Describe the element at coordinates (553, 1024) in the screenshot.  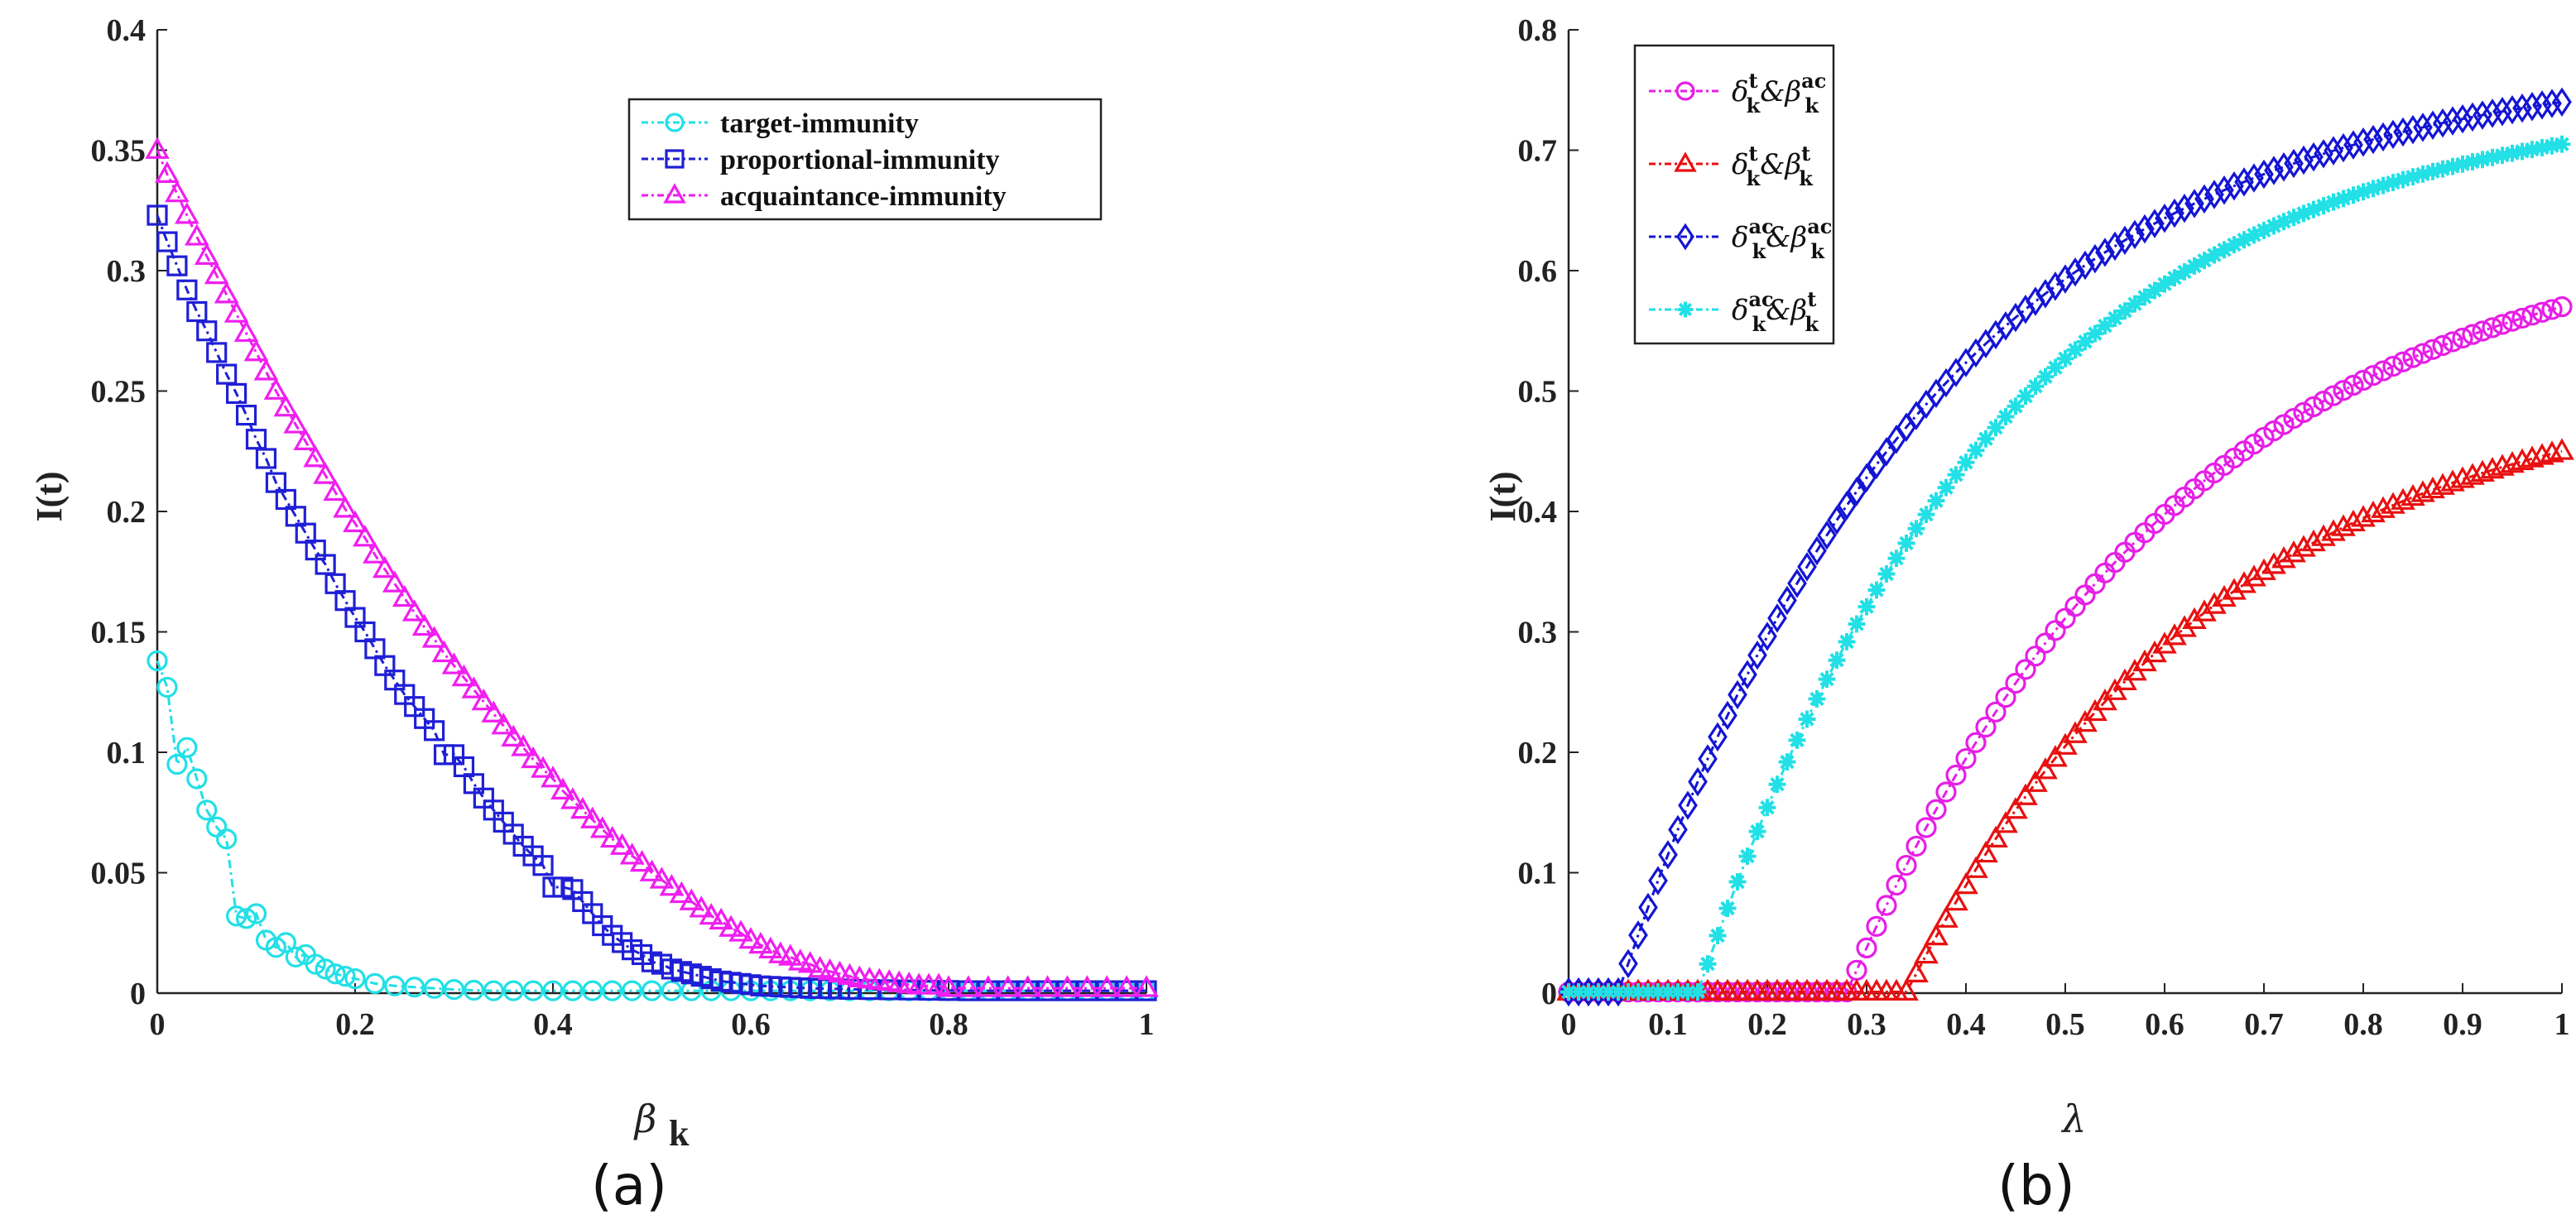
I see `chart-a-xtick-label: 0.4` at that location.